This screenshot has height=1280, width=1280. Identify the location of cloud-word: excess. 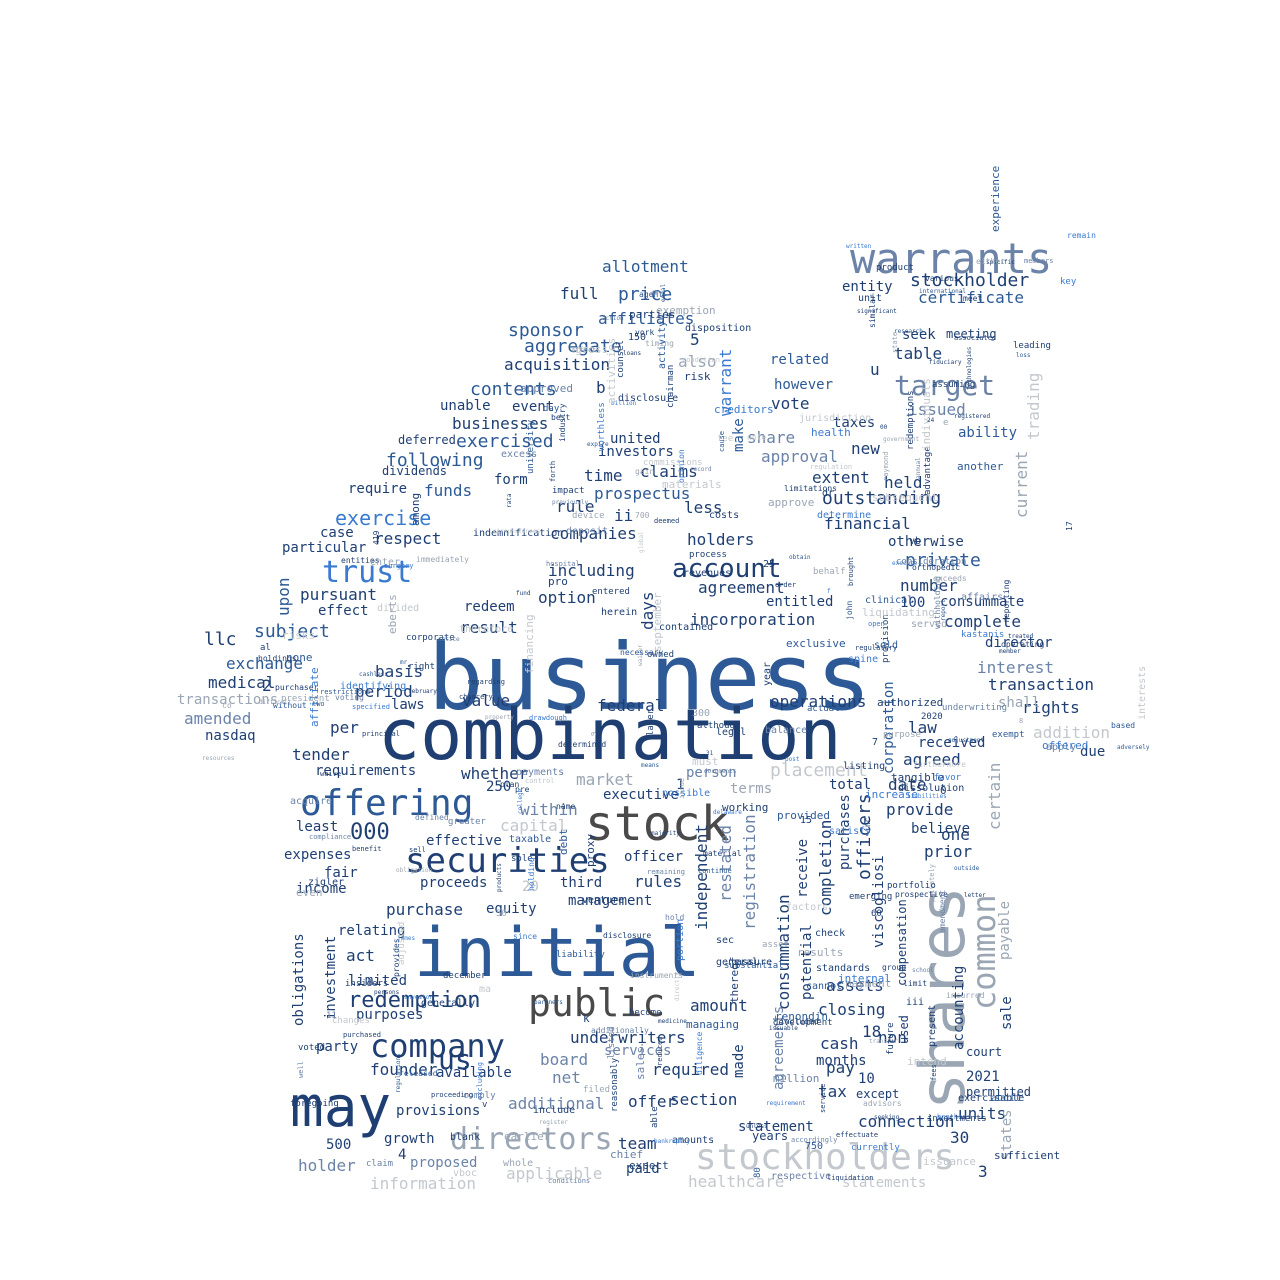
(519, 454).